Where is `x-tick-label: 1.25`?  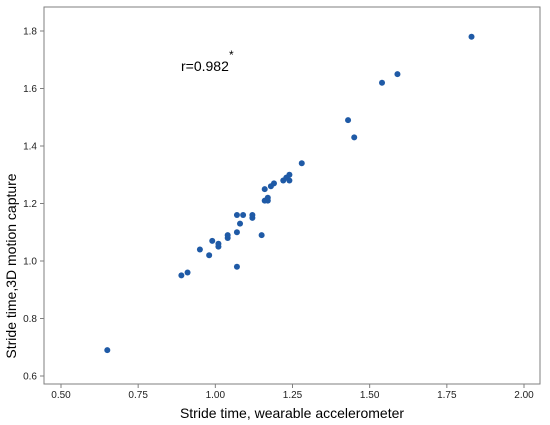 x-tick-label: 1.25 is located at coordinates (293, 395).